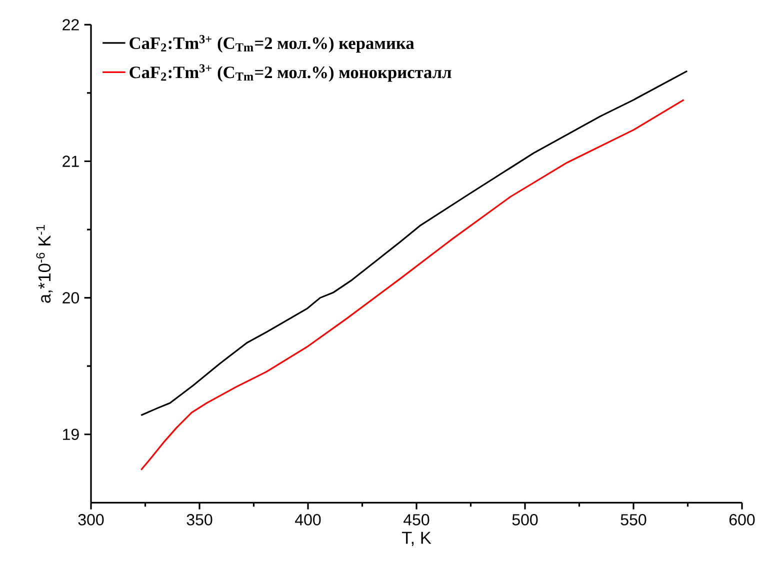 This screenshot has height=569, width=761. Describe the element at coordinates (91, 520) in the screenshot. I see `x-tick-label: 300` at that location.